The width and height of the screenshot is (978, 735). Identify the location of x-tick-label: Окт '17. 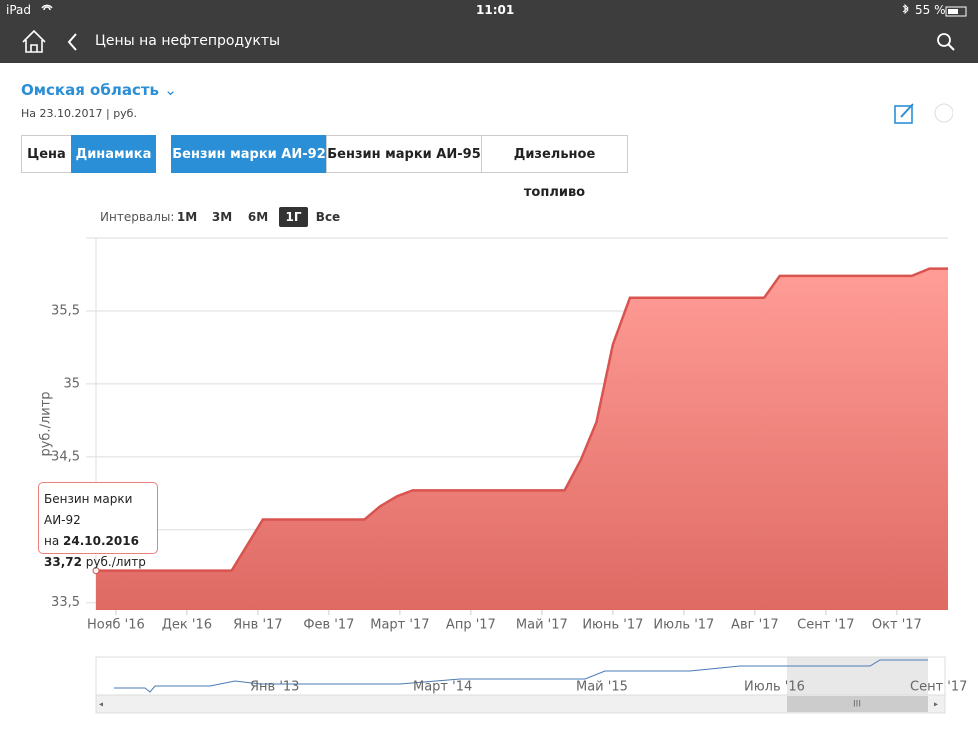
(897, 625).